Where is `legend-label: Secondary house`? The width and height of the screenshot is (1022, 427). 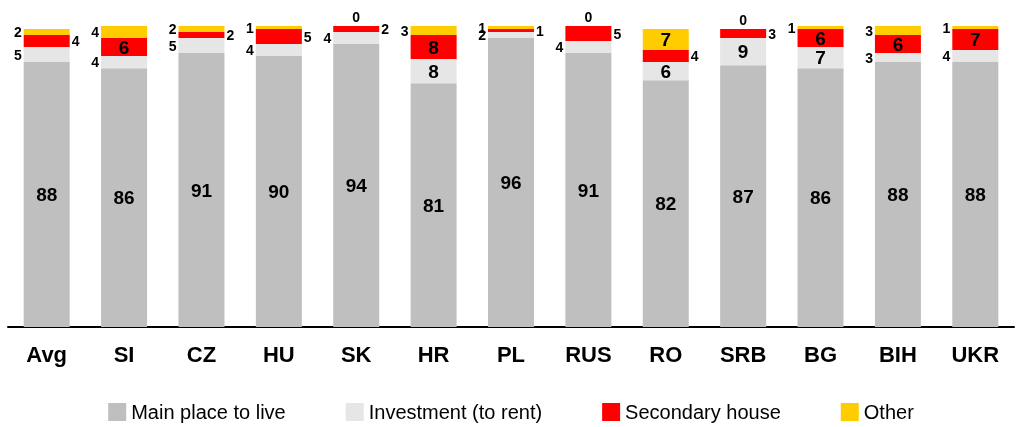
legend-label: Secondary house is located at coordinates (703, 412).